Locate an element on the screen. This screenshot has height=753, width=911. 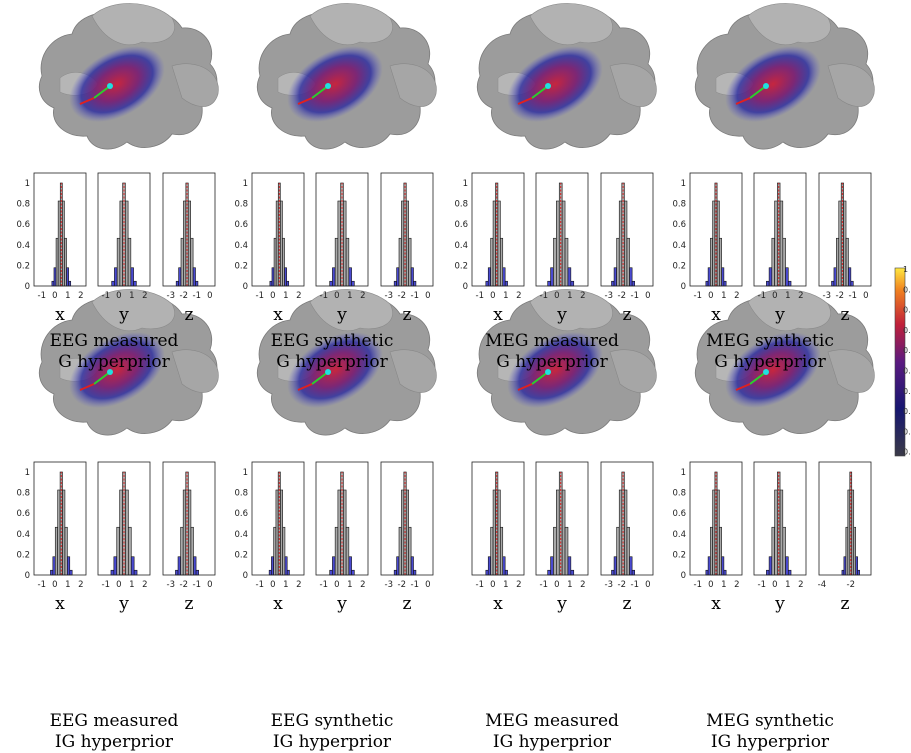
brain-render-meg-synthetic-g is located at coordinates (785, 76).